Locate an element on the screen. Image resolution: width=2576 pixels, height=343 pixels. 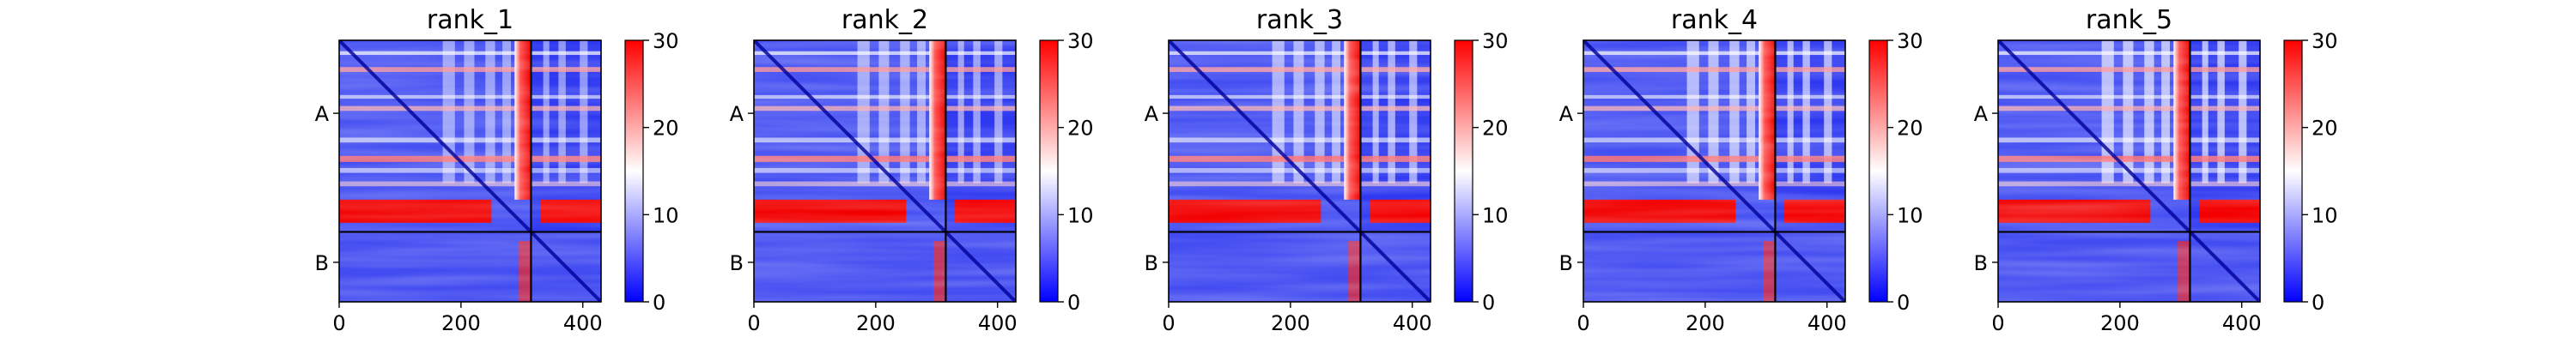
panel-title: rank_1 is located at coordinates (470, 20).